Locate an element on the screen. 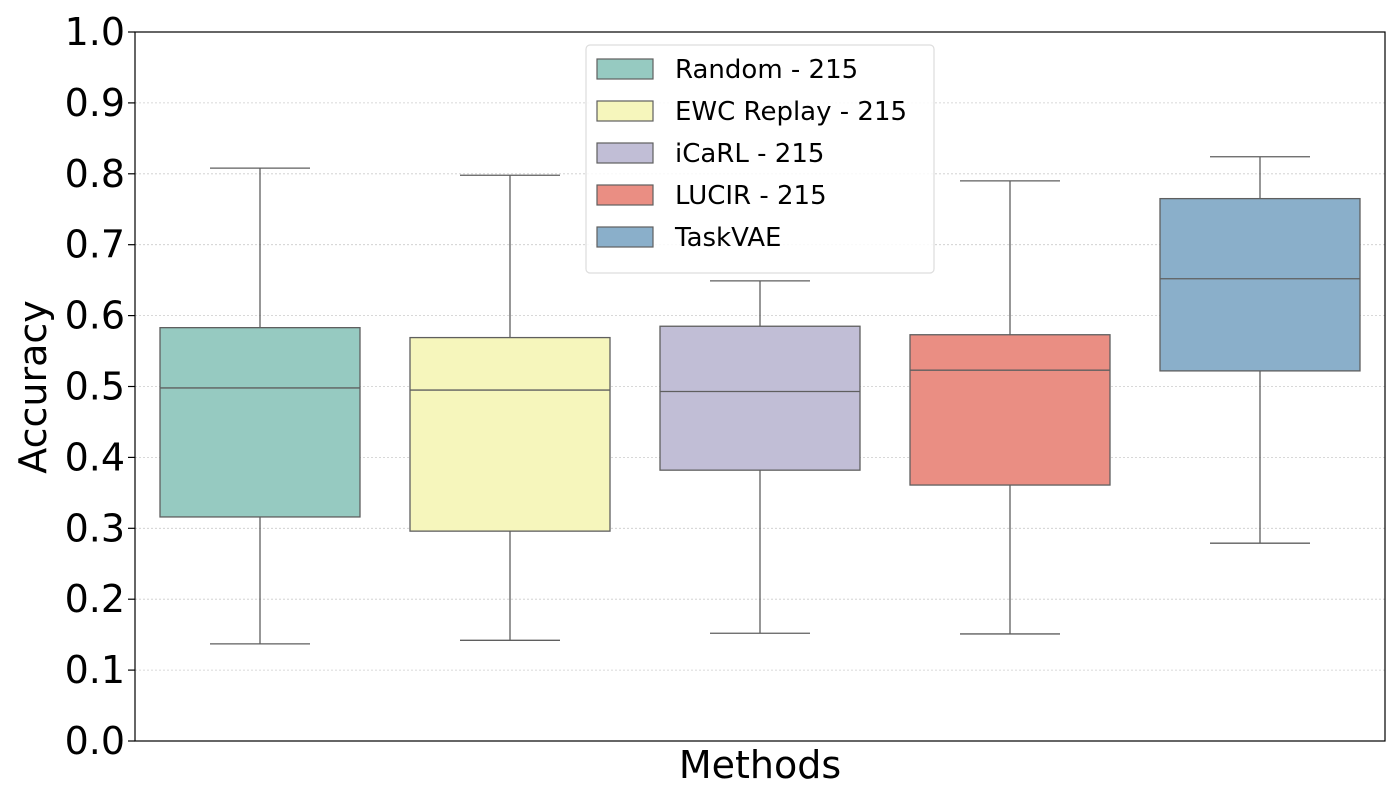 The height and width of the screenshot is (800, 1400). legend-label: TaskVAE is located at coordinates (727, 238).